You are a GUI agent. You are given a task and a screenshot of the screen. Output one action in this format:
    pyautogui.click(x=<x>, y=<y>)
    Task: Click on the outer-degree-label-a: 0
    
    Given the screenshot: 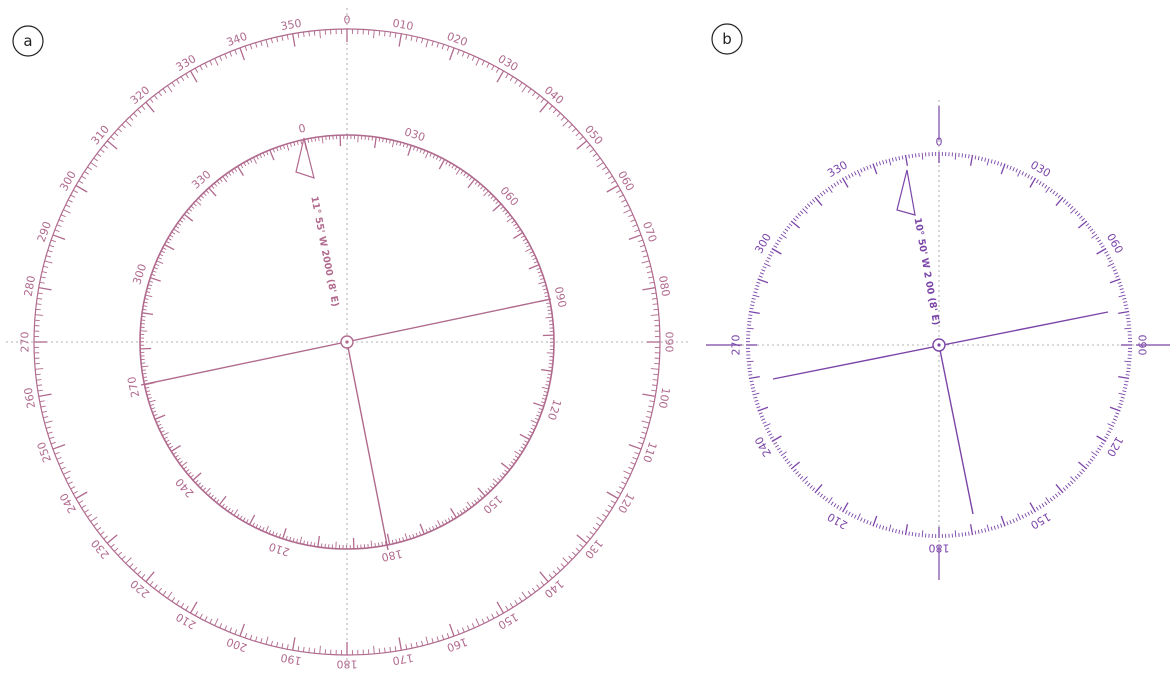 What is the action you would take?
    pyautogui.click(x=347, y=20)
    